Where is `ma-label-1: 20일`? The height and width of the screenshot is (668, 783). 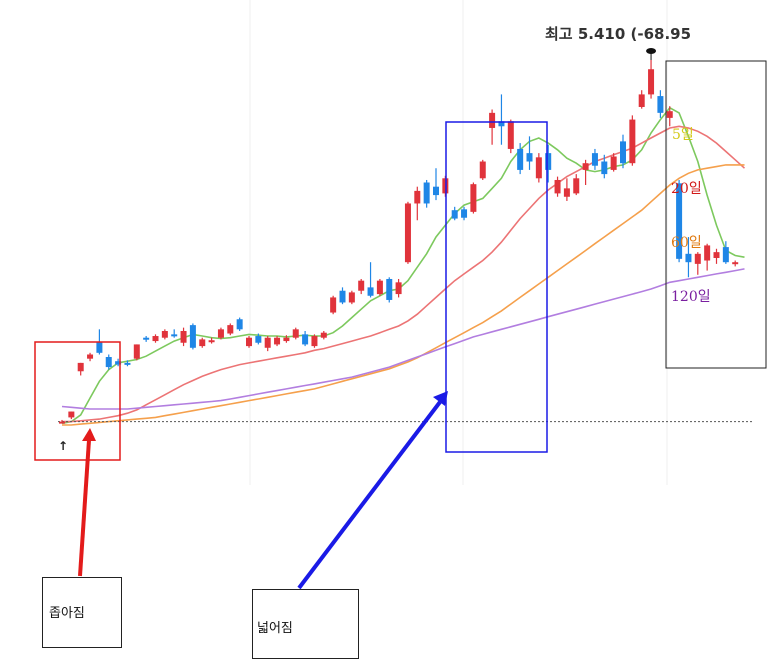 ma-label-1: 20일 is located at coordinates (686, 189).